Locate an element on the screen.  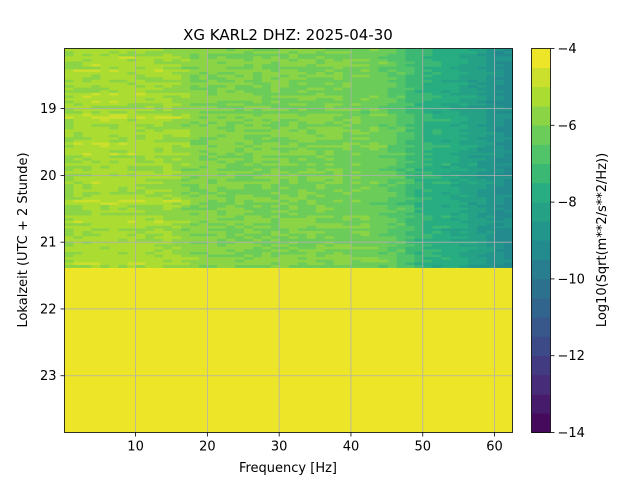
colorbar-level is located at coordinates (541, 365).